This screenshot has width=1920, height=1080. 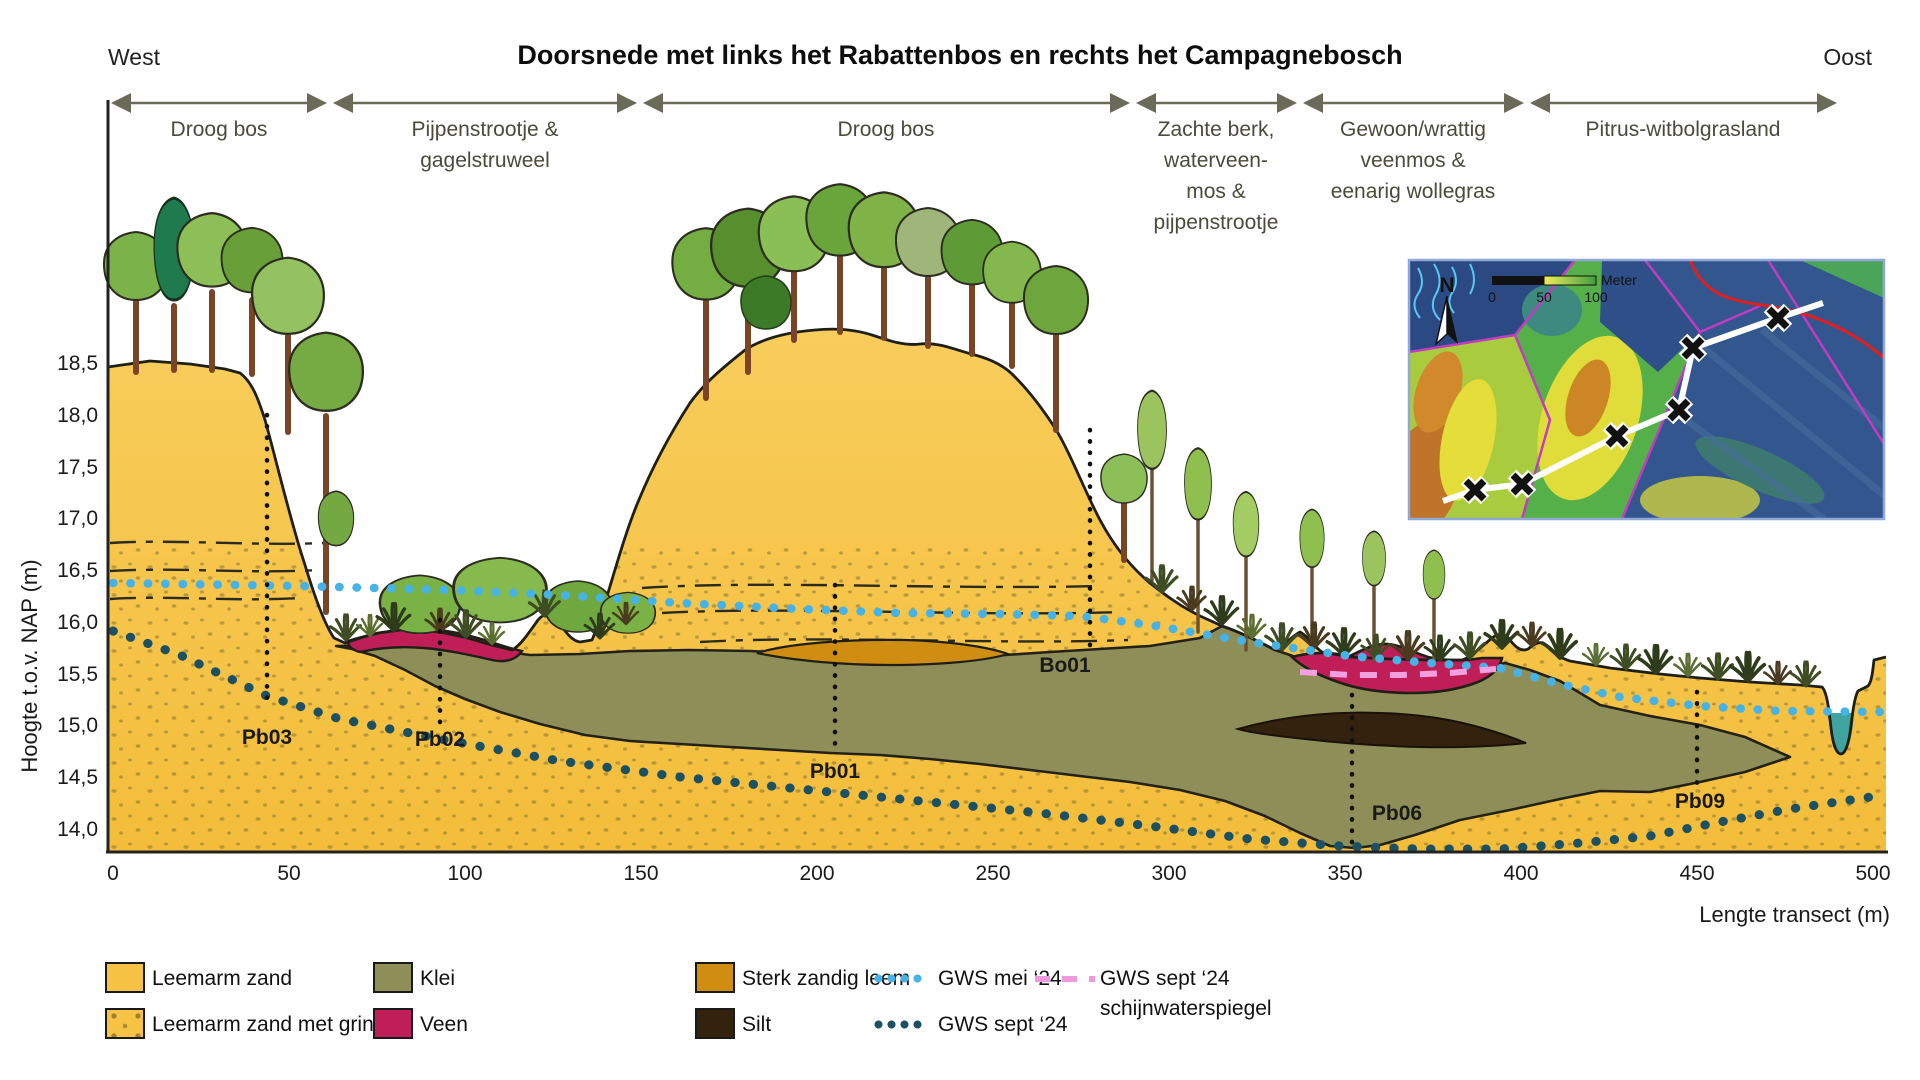 What do you see at coordinates (1446, 321) in the screenshot?
I see `map-north-arrow` at bounding box center [1446, 321].